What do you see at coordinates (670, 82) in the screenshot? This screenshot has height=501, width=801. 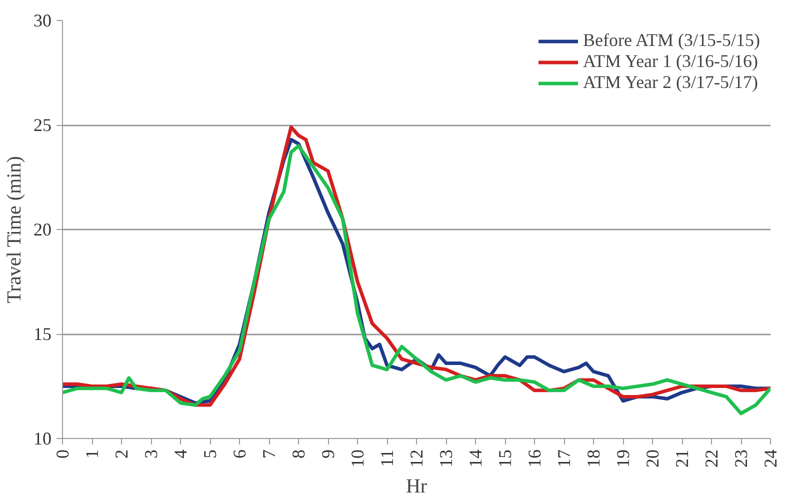 I see `legend-label: ATM Year 2 (3/17-5/17)` at bounding box center [670, 82].